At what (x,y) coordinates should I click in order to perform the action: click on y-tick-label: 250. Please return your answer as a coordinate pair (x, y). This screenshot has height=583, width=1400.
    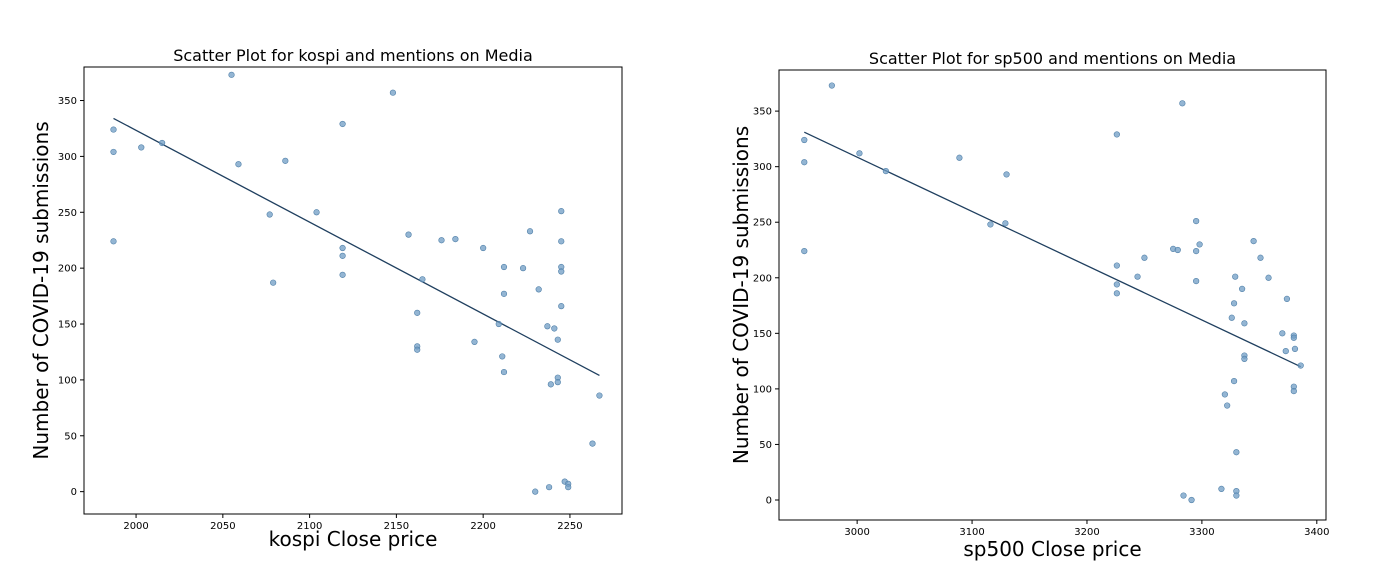
    Looking at the image, I should click on (762, 223).